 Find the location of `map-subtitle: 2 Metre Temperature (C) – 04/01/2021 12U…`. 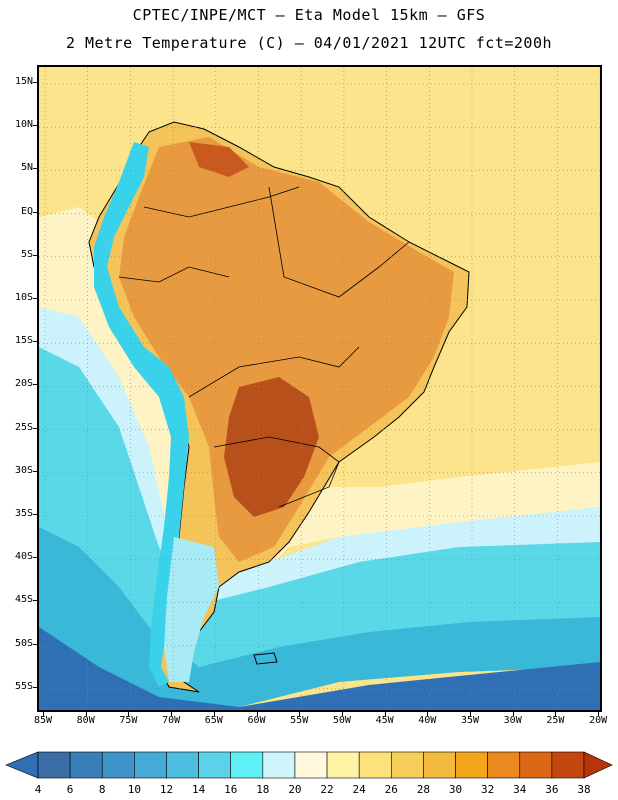

map-subtitle: 2 Metre Temperature (C) – 04/01/2021 12U… is located at coordinates (309, 43).